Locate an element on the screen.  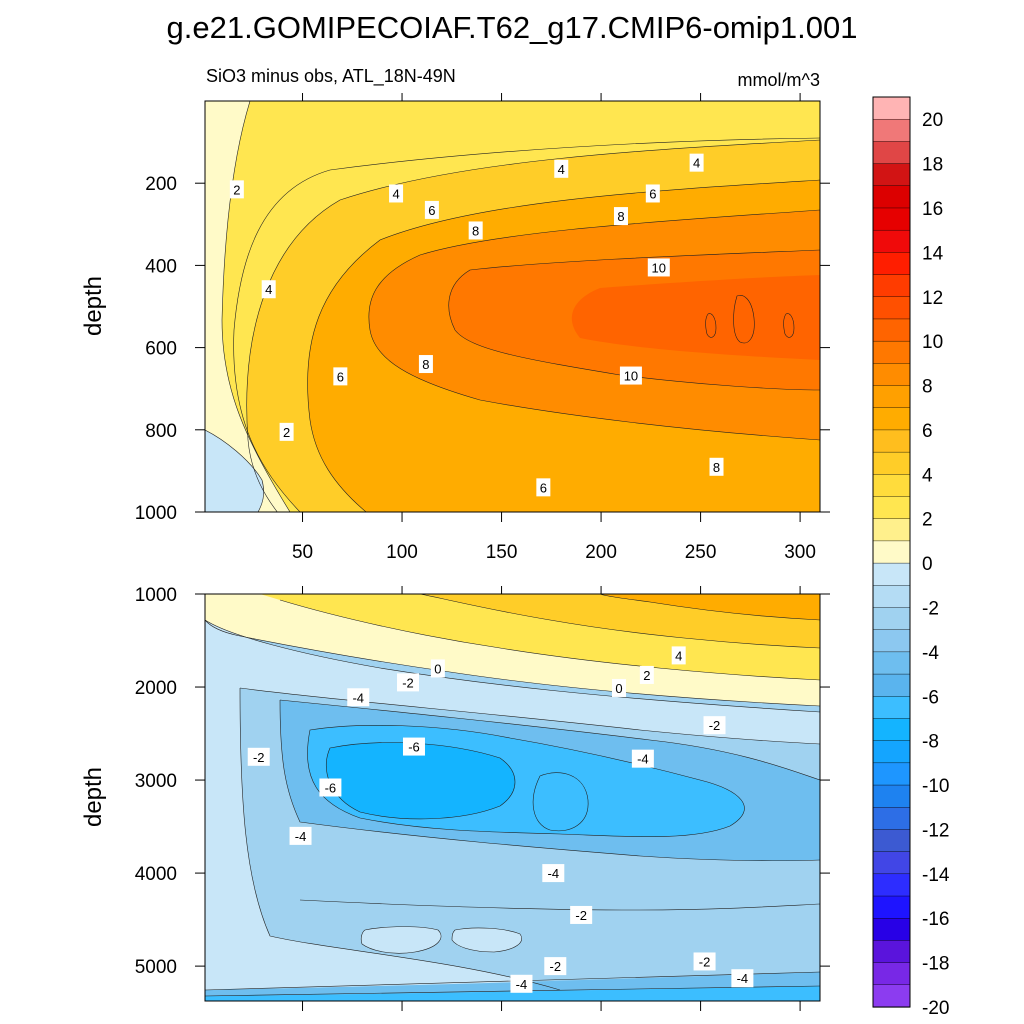
contour-label-text: 0 is located at coordinates (618, 688).